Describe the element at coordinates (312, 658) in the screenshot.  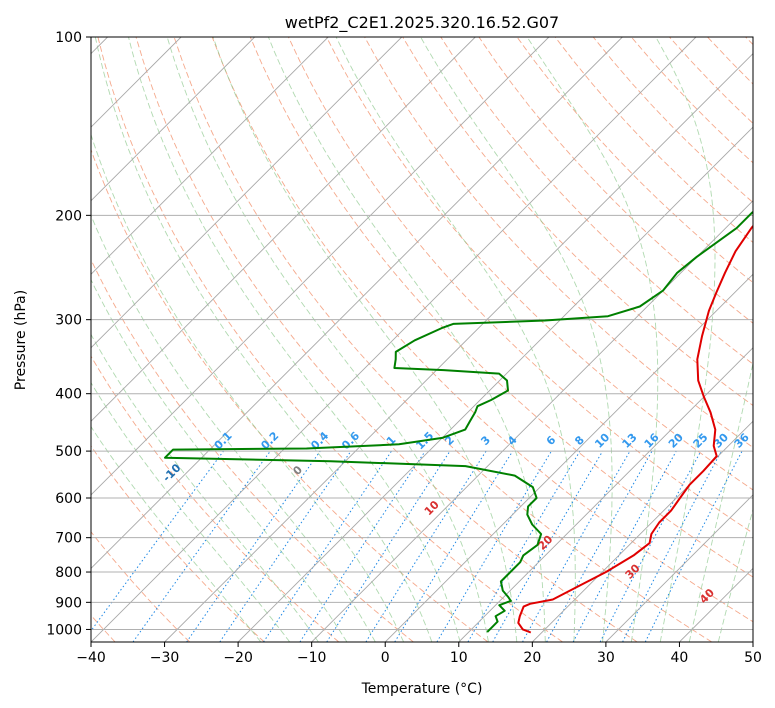
I see `x-tick-label: −10` at that location.